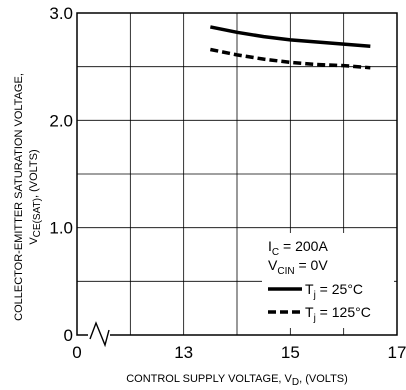 The height and width of the screenshot is (390, 406). Describe the element at coordinates (239, 352) in the screenshot. I see `x-tick-labels: 0 13 15 17` at that location.